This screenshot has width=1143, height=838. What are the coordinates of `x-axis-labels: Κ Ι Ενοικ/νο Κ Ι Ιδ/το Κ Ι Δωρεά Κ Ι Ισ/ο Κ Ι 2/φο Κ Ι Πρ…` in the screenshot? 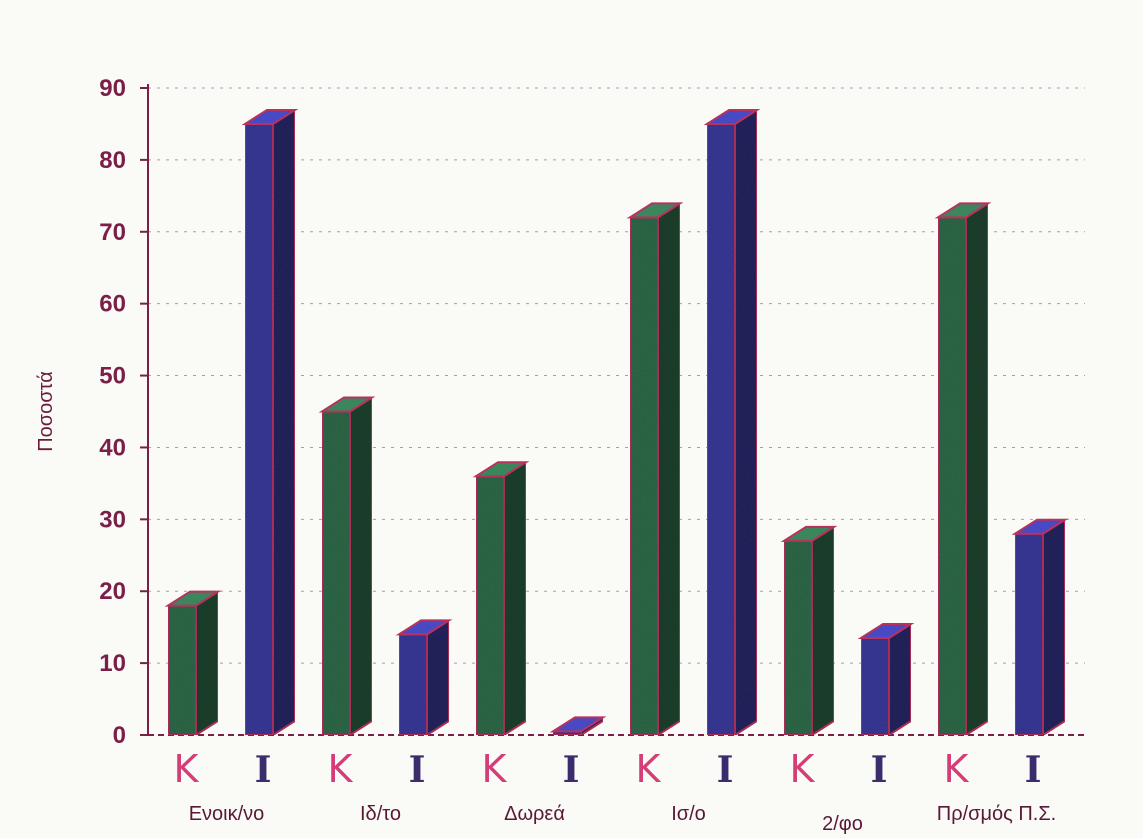 It's located at (615, 791).